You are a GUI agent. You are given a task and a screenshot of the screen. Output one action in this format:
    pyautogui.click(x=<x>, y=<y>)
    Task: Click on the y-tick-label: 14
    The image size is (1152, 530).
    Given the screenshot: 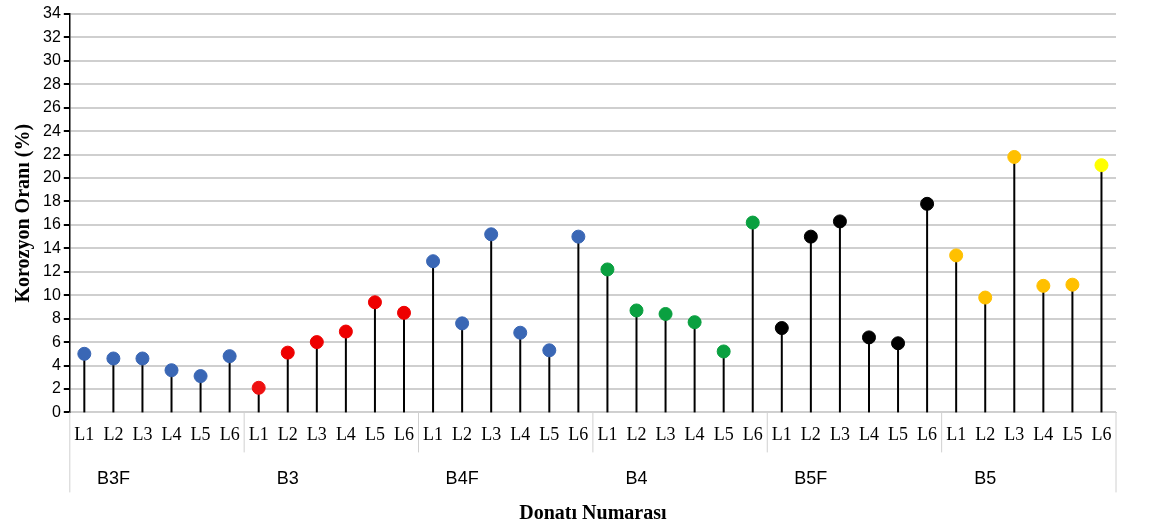 What is the action you would take?
    pyautogui.click(x=52, y=247)
    